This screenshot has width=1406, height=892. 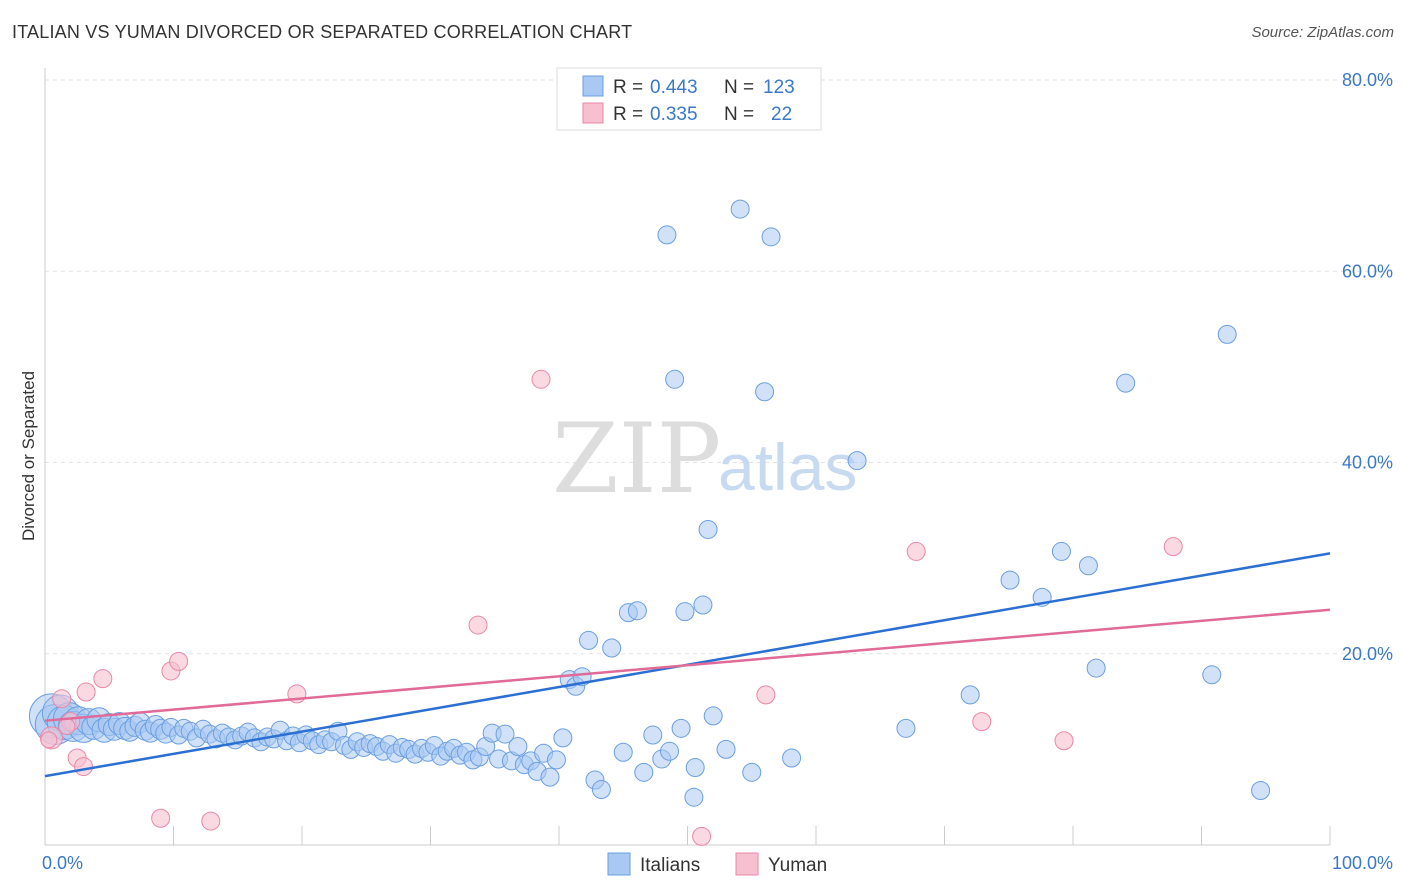 I want to click on y-tick-labels: 20.0% 40.0% 60.0% 80.0%, so click(x=1367, y=367).